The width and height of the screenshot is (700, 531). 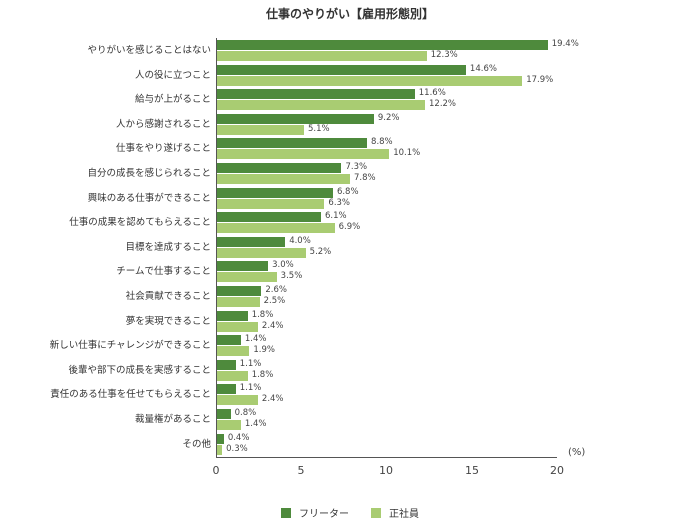 I want to click on legend-swatch-seishain, so click(x=376, y=512).